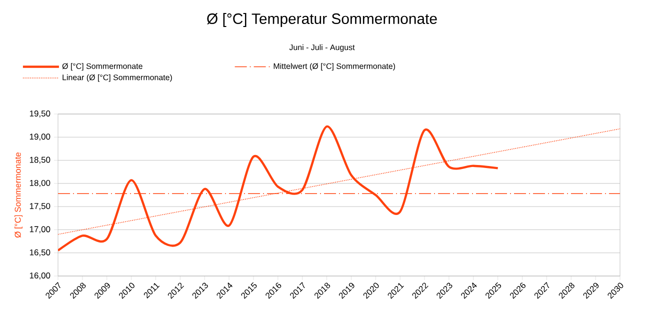 Image resolution: width=645 pixels, height=331 pixels. I want to click on y-tick-label: 18,50, so click(40, 160).